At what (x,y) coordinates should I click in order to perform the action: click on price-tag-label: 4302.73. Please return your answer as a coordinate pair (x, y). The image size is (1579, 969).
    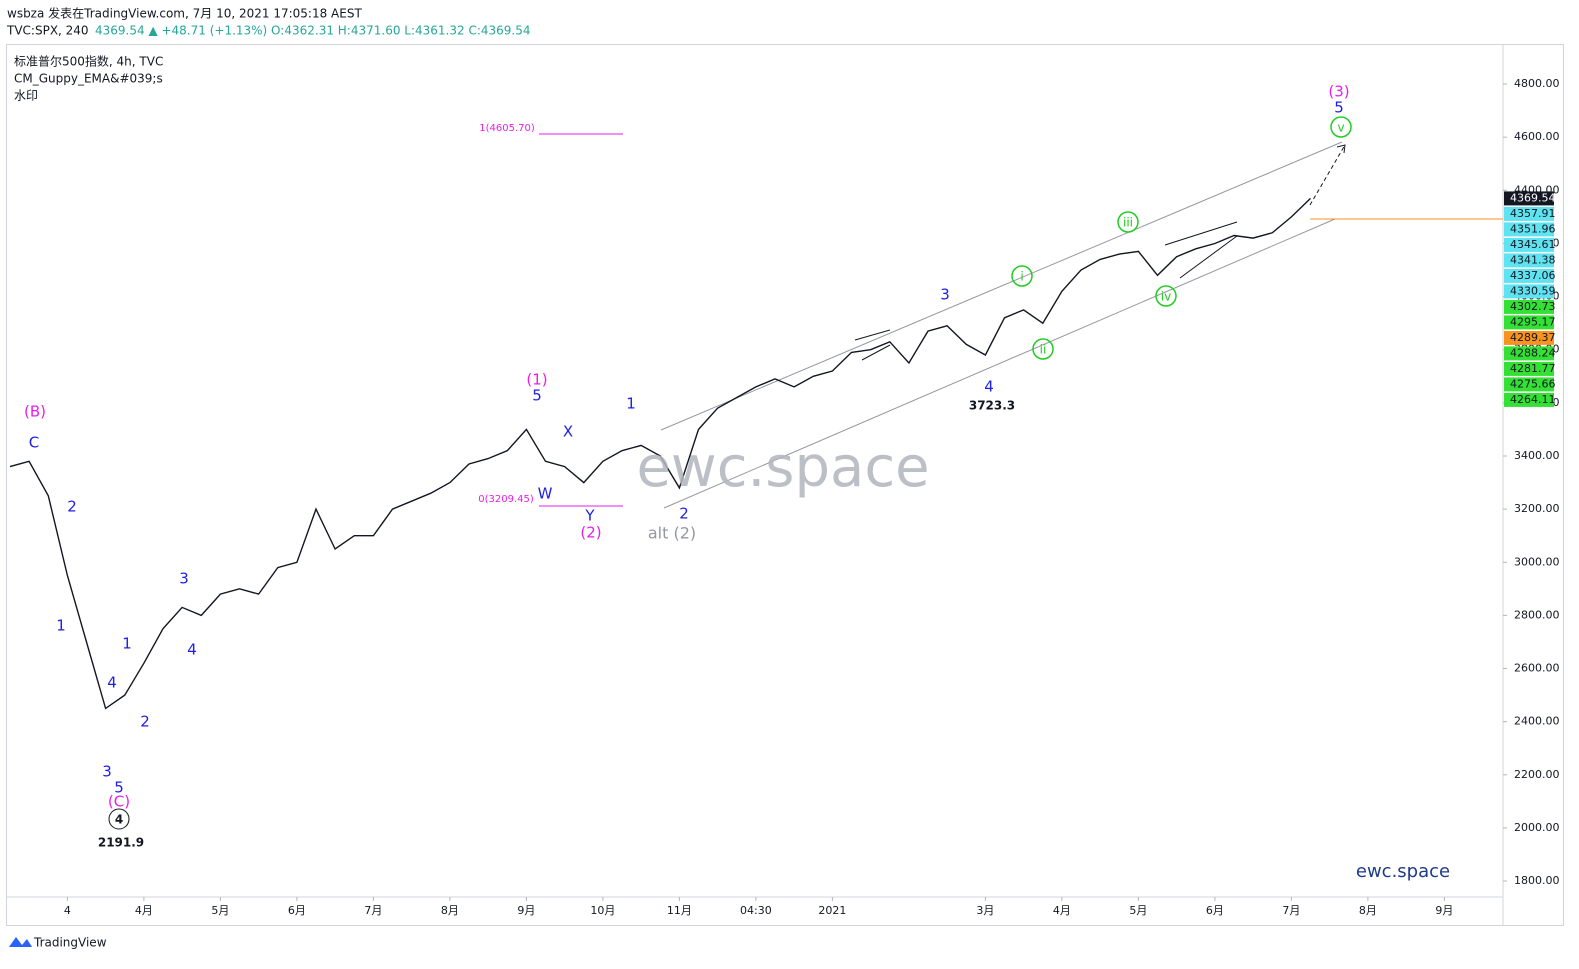
    Looking at the image, I should click on (1533, 306).